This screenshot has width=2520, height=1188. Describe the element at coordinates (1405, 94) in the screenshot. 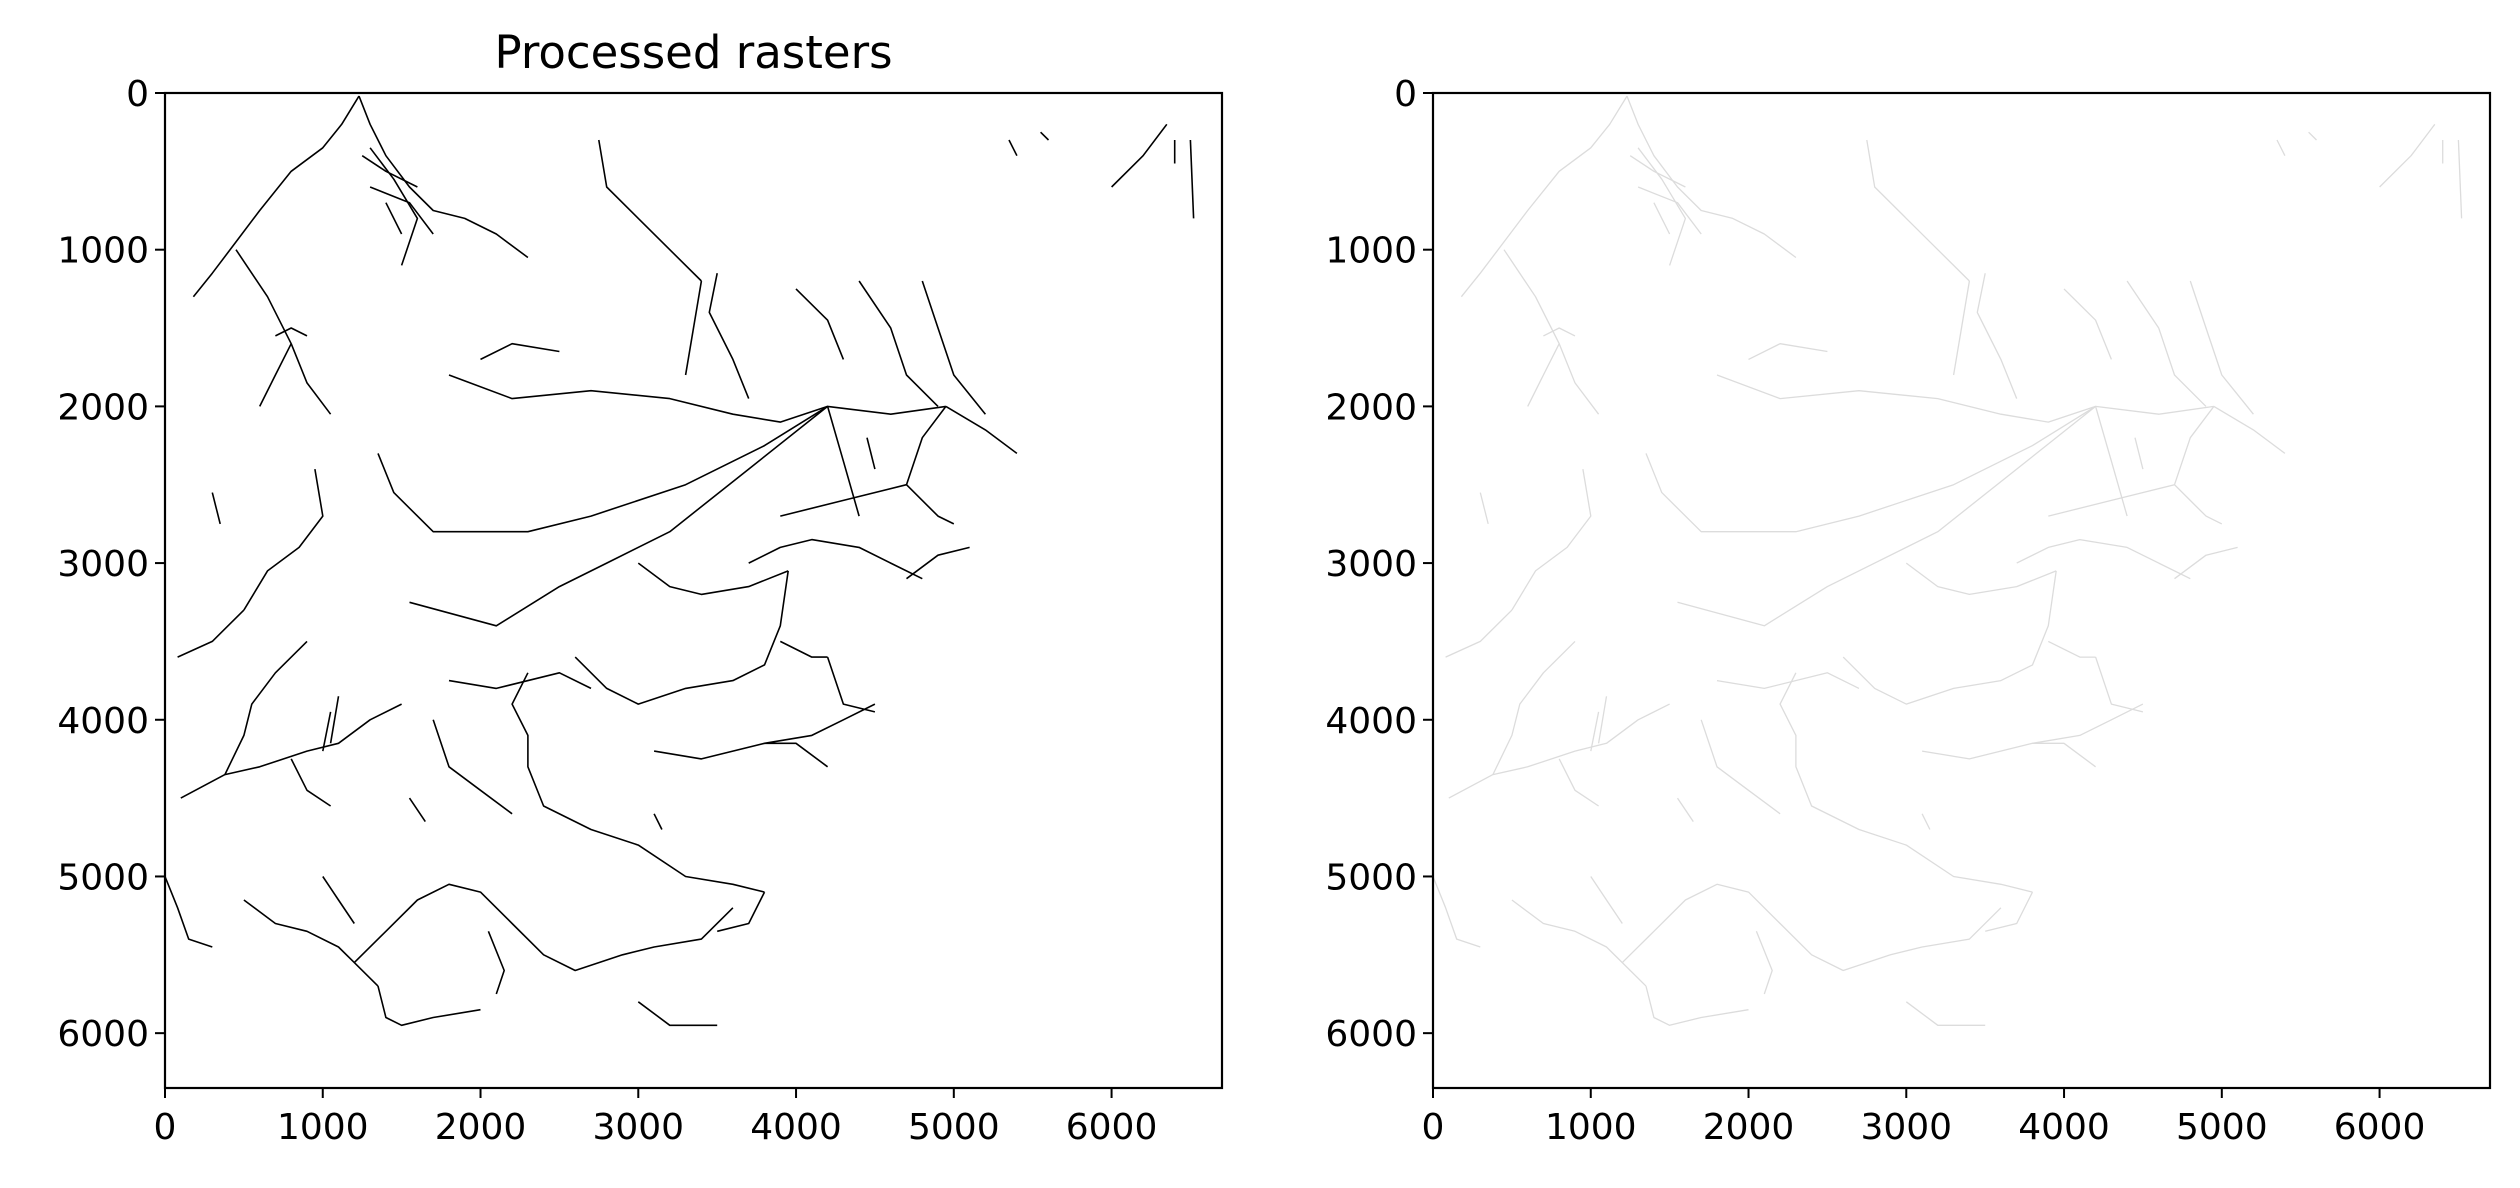

I see `y-tick-label: 0` at that location.